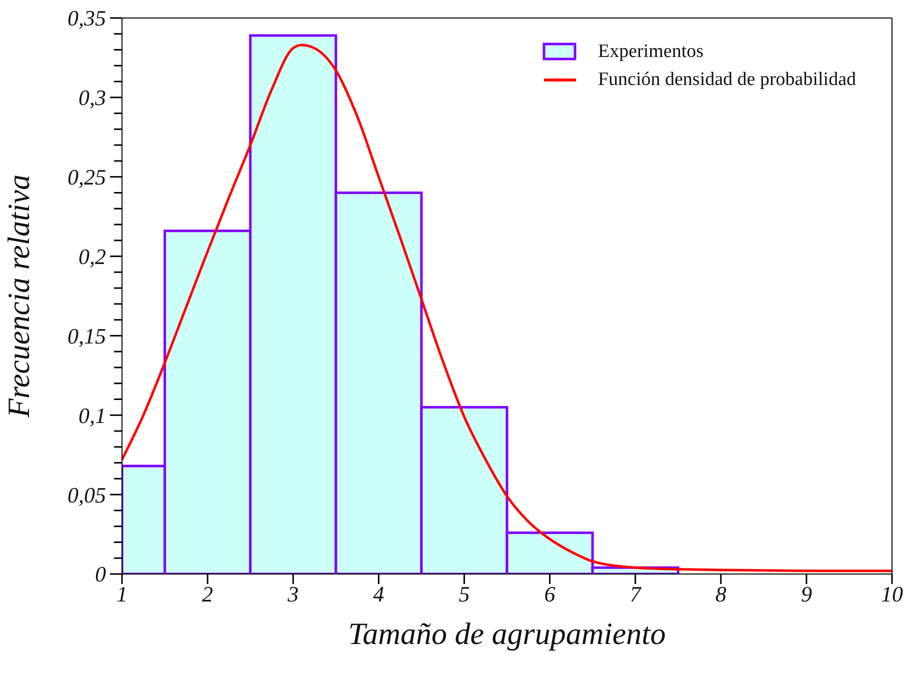 The image size is (912, 684). Describe the element at coordinates (92, 415) in the screenshot. I see `y-tick-label: 0,1` at that location.